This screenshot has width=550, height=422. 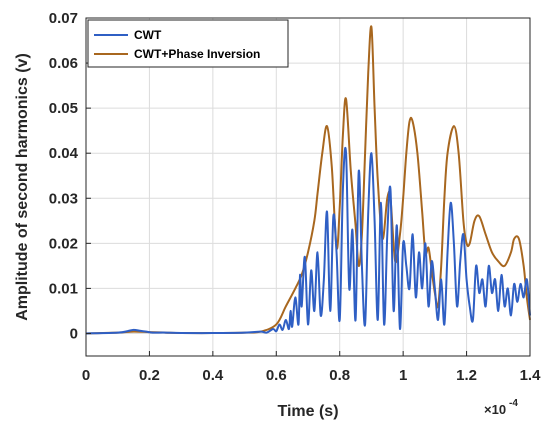 I want to click on x-tick-label: 0.4, so click(x=213, y=375).